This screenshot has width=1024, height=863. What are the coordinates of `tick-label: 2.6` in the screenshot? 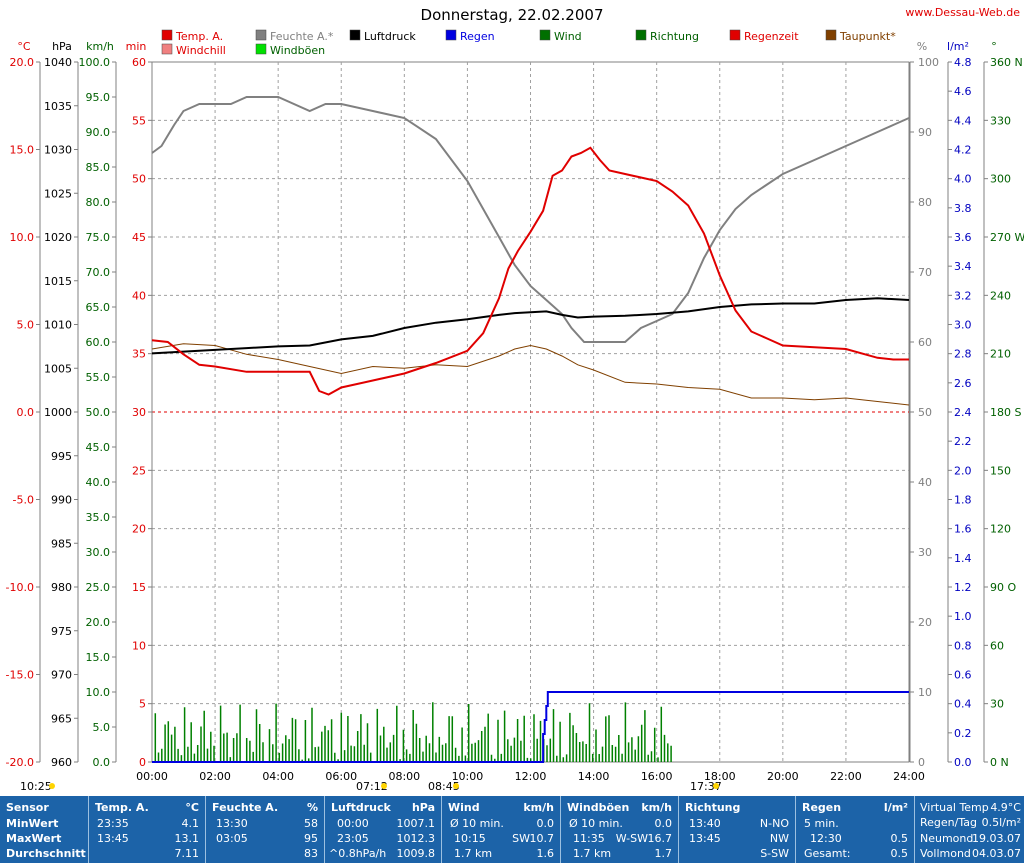 It's located at (963, 383).